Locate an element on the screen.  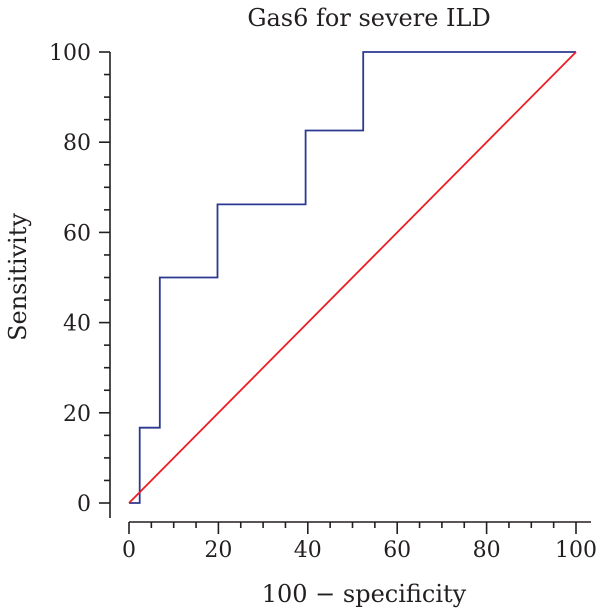
y-tick-label: 60 is located at coordinates (77, 233).